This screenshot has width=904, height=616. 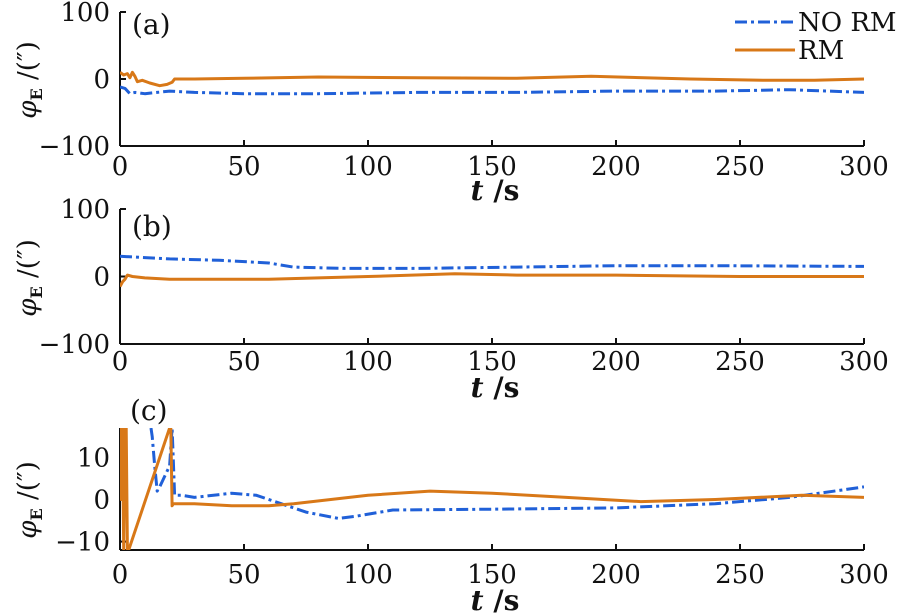 What do you see at coordinates (93, 458) in the screenshot?
I see `y-tick-label: 10` at bounding box center [93, 458].